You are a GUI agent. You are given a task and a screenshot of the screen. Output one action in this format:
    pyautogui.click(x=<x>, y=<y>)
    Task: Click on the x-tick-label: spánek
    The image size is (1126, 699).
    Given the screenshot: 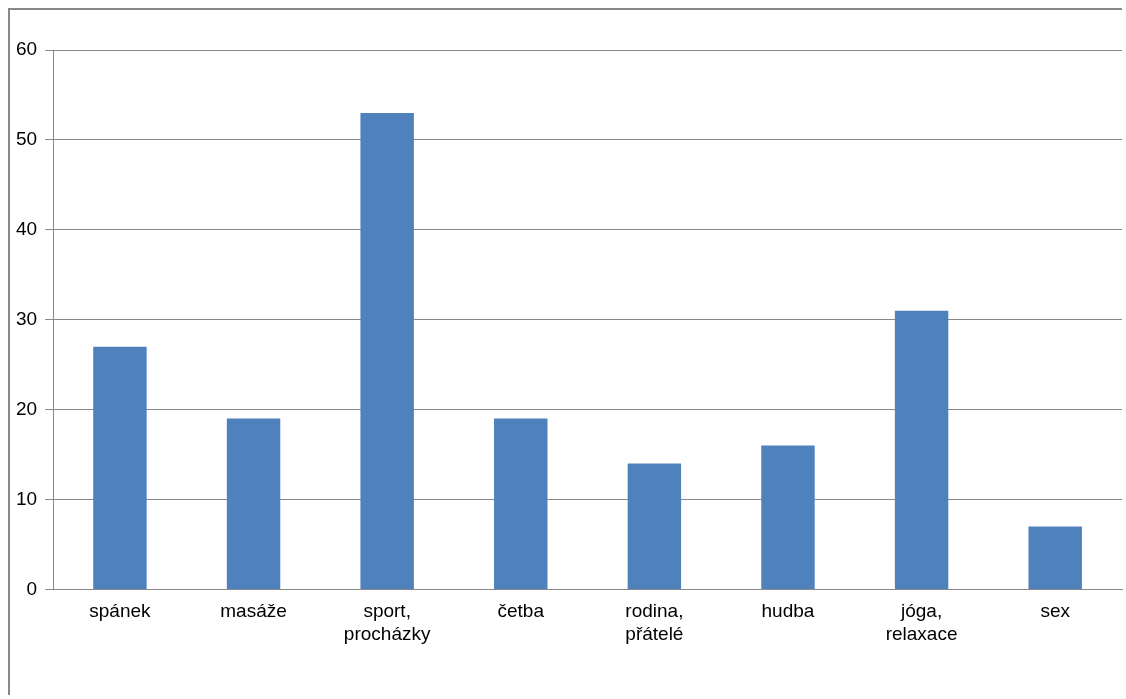 What is the action you would take?
    pyautogui.click(x=120, y=611)
    